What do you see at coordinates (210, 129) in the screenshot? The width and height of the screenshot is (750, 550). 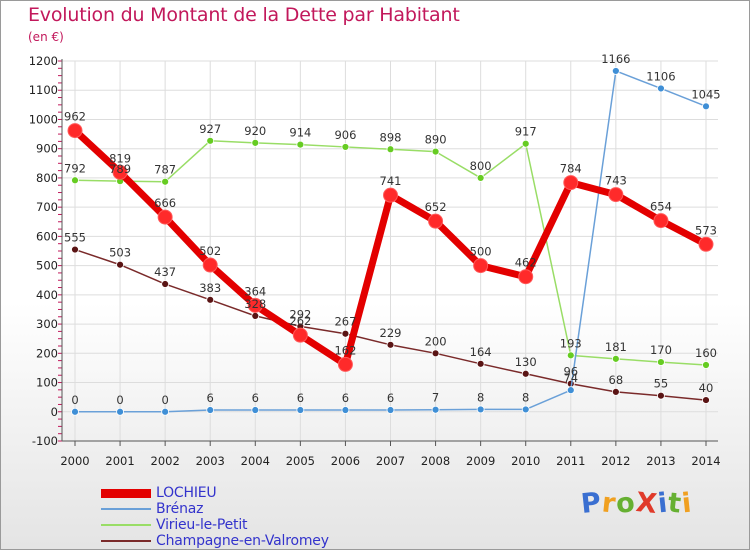 I see `data-label: 927` at bounding box center [210, 129].